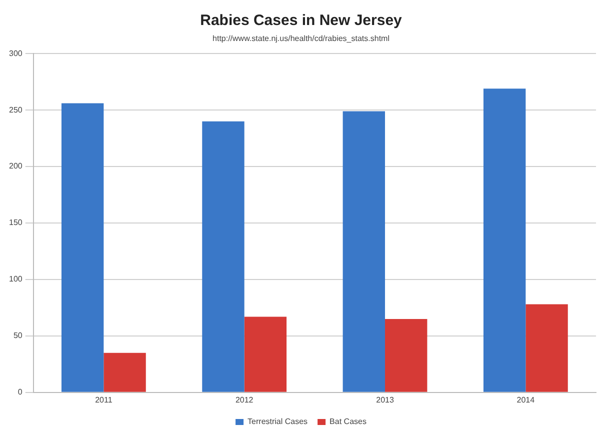  I want to click on x-tick-label: 2014, so click(526, 399).